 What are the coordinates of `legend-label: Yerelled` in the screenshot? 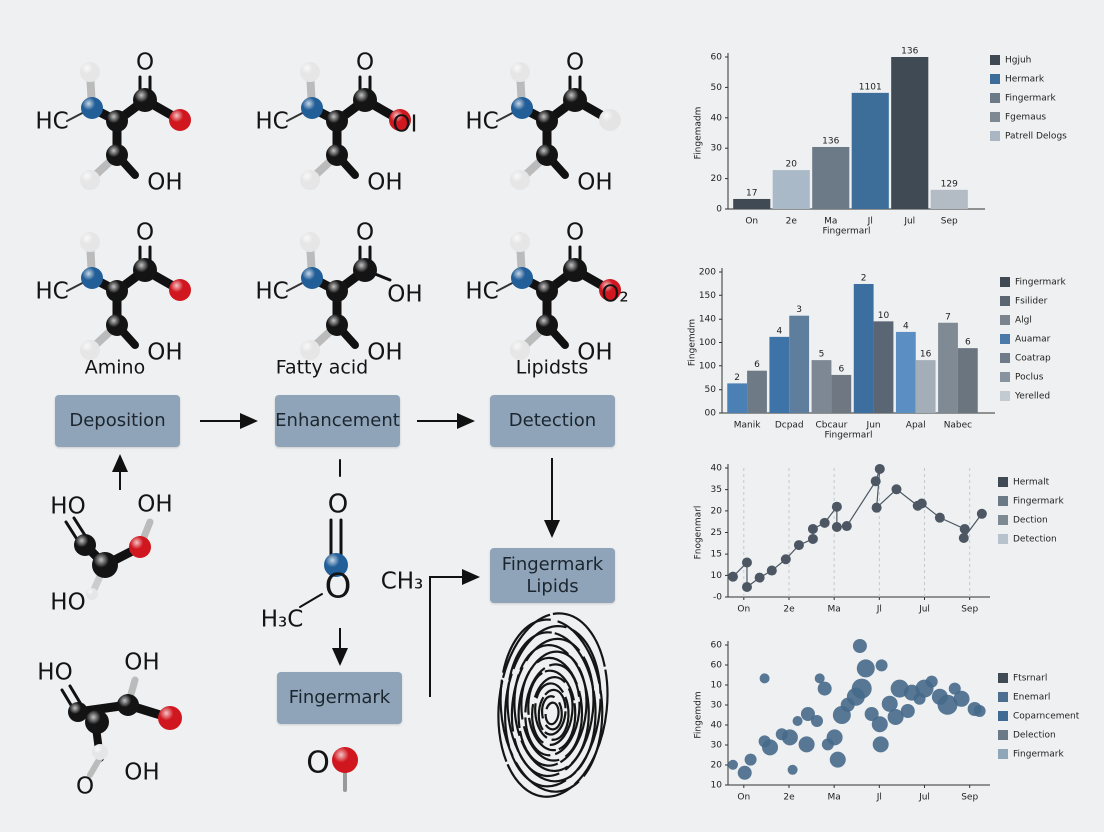 It's located at (1032, 397).